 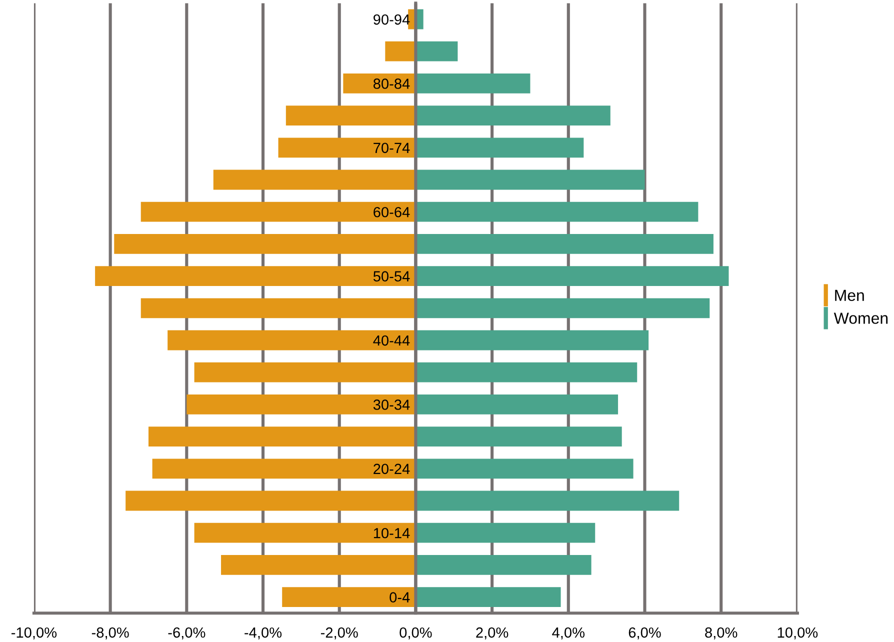 What do you see at coordinates (392, 533) in the screenshot?
I see `y-tick-label: 10-14` at bounding box center [392, 533].